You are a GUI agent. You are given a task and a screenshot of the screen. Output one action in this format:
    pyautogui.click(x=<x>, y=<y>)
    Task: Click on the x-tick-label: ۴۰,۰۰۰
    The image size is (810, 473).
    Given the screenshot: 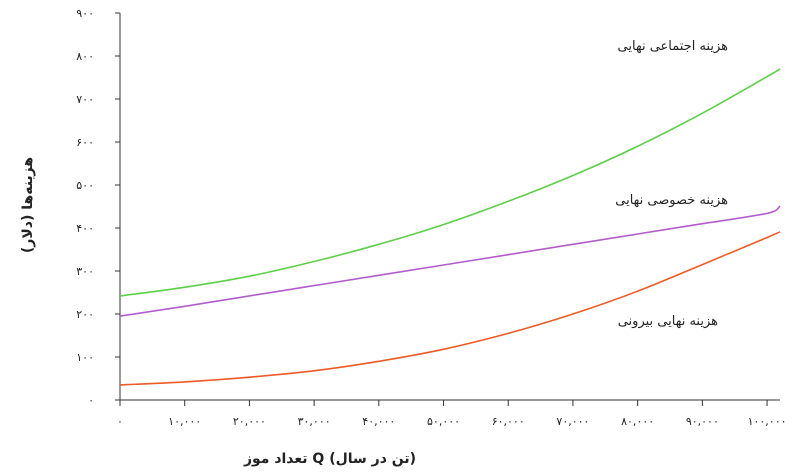 What is the action you would take?
    pyautogui.click(x=378, y=421)
    